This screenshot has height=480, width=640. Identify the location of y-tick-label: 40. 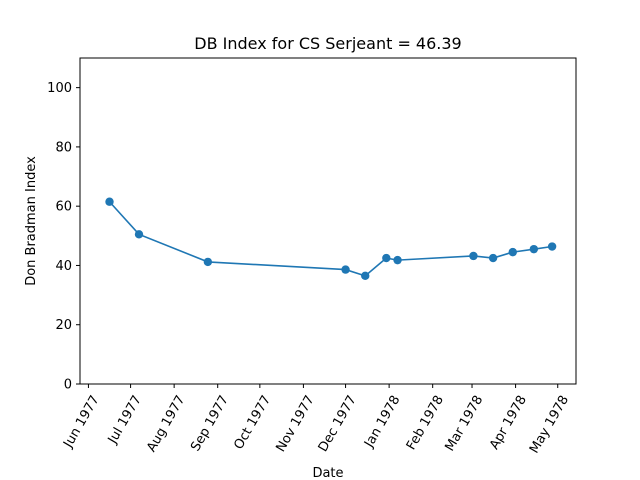
(63, 266).